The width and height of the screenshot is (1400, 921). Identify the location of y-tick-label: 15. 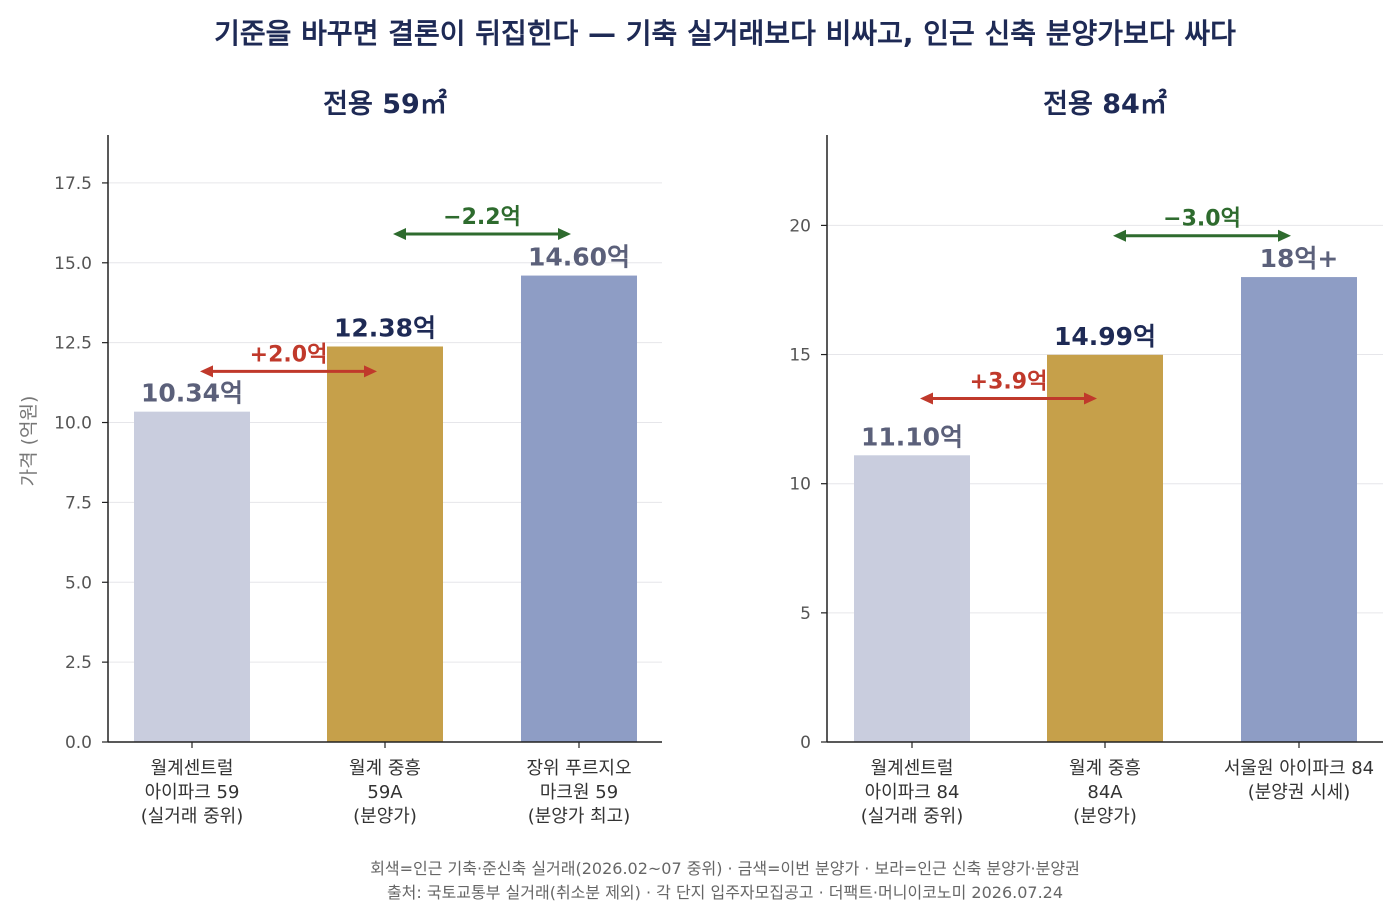
(800, 356).